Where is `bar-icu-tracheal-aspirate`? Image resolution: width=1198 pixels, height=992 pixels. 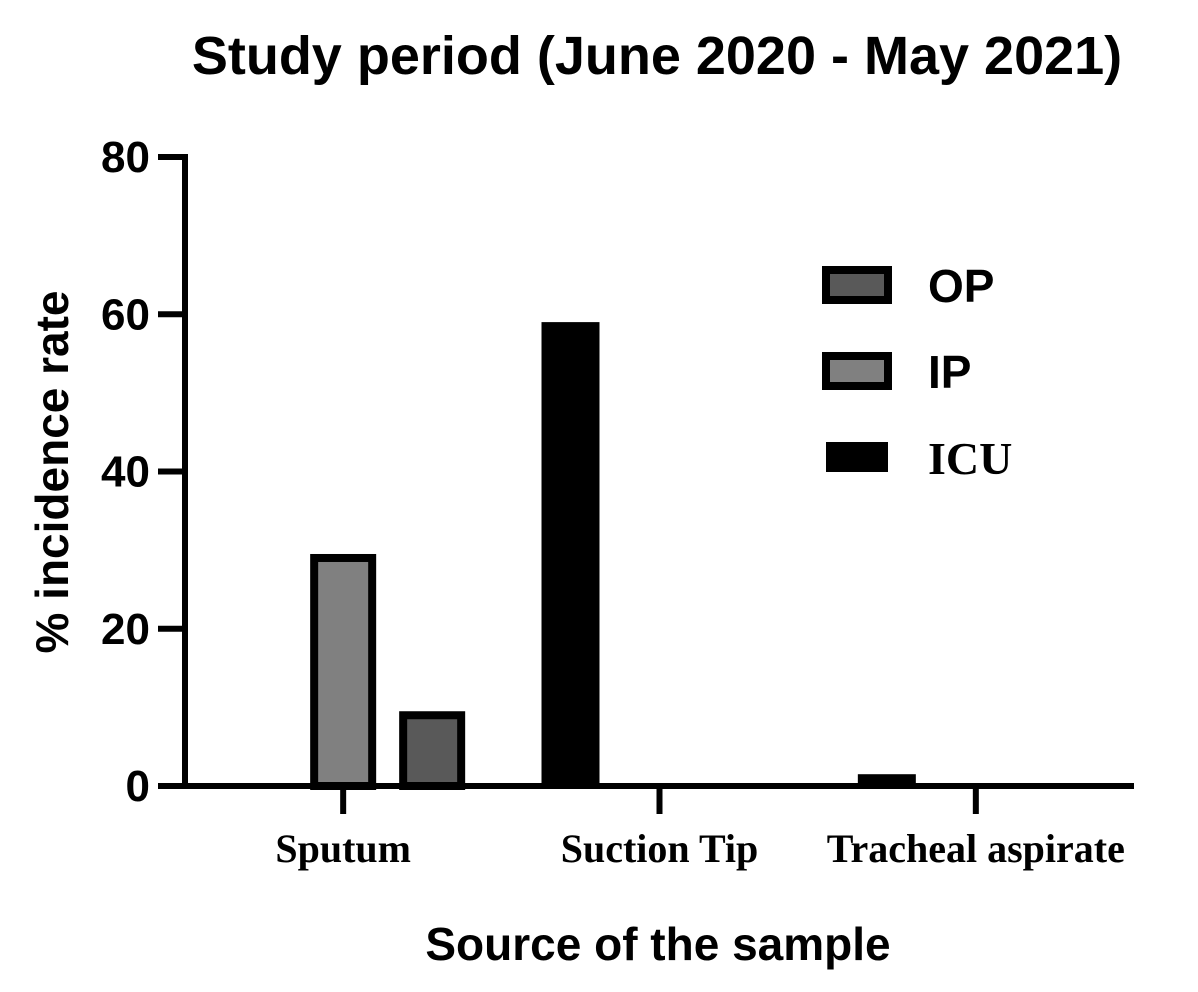 bar-icu-tracheal-aspirate is located at coordinates (886, 780).